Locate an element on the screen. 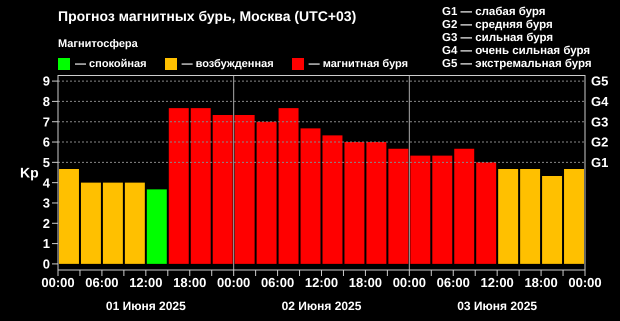 The height and width of the screenshot is (321, 620). y-tick-label: 8 is located at coordinates (46, 102).